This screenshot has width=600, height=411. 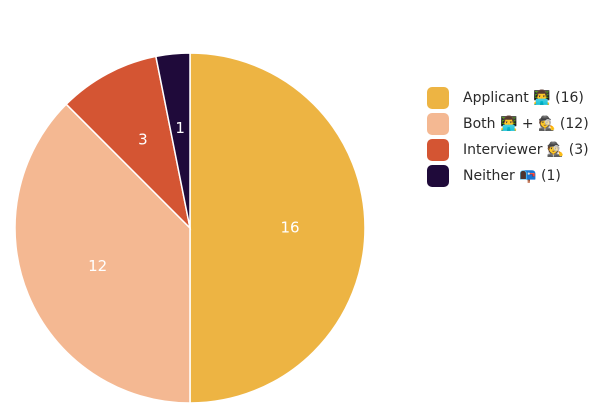 What do you see at coordinates (193, 197) in the screenshot?
I see `pie-slice-labels: 16 12 3 1` at bounding box center [193, 197].